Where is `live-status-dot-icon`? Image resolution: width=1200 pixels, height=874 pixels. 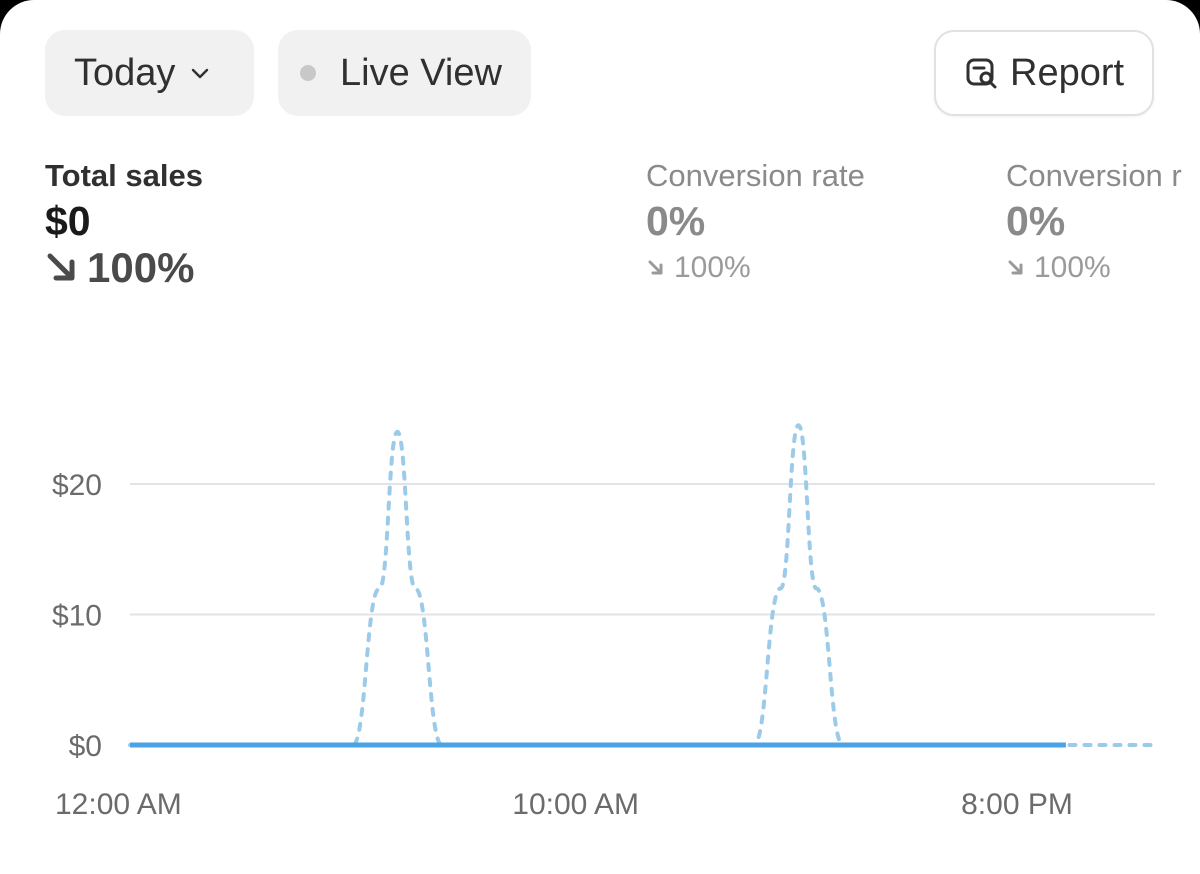
live-status-dot-icon is located at coordinates (308, 73).